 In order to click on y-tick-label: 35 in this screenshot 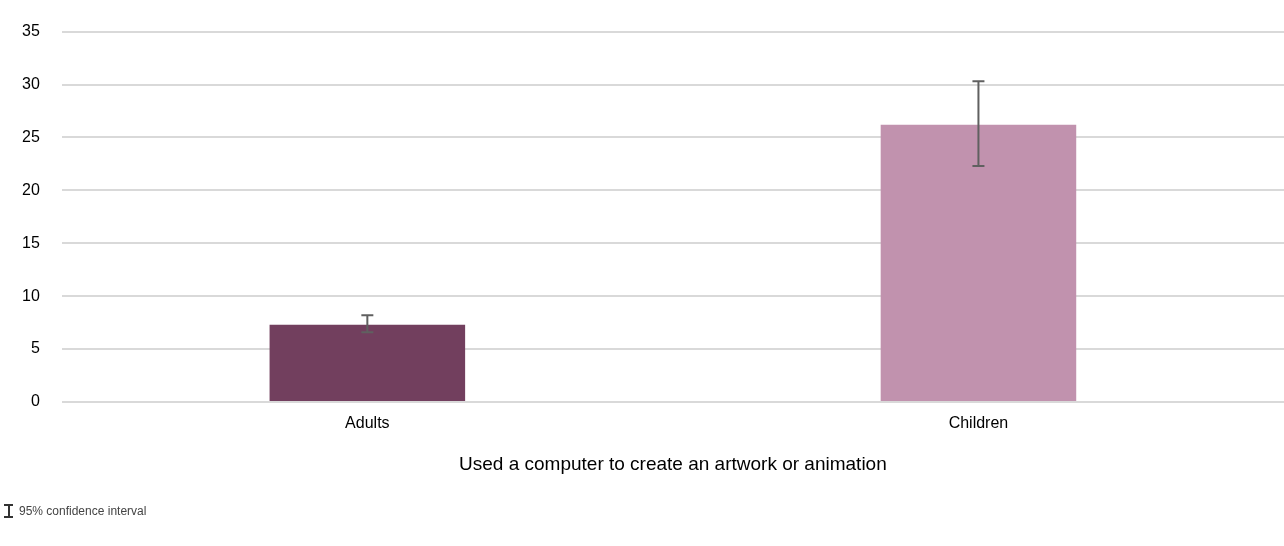, I will do `click(31, 31)`.